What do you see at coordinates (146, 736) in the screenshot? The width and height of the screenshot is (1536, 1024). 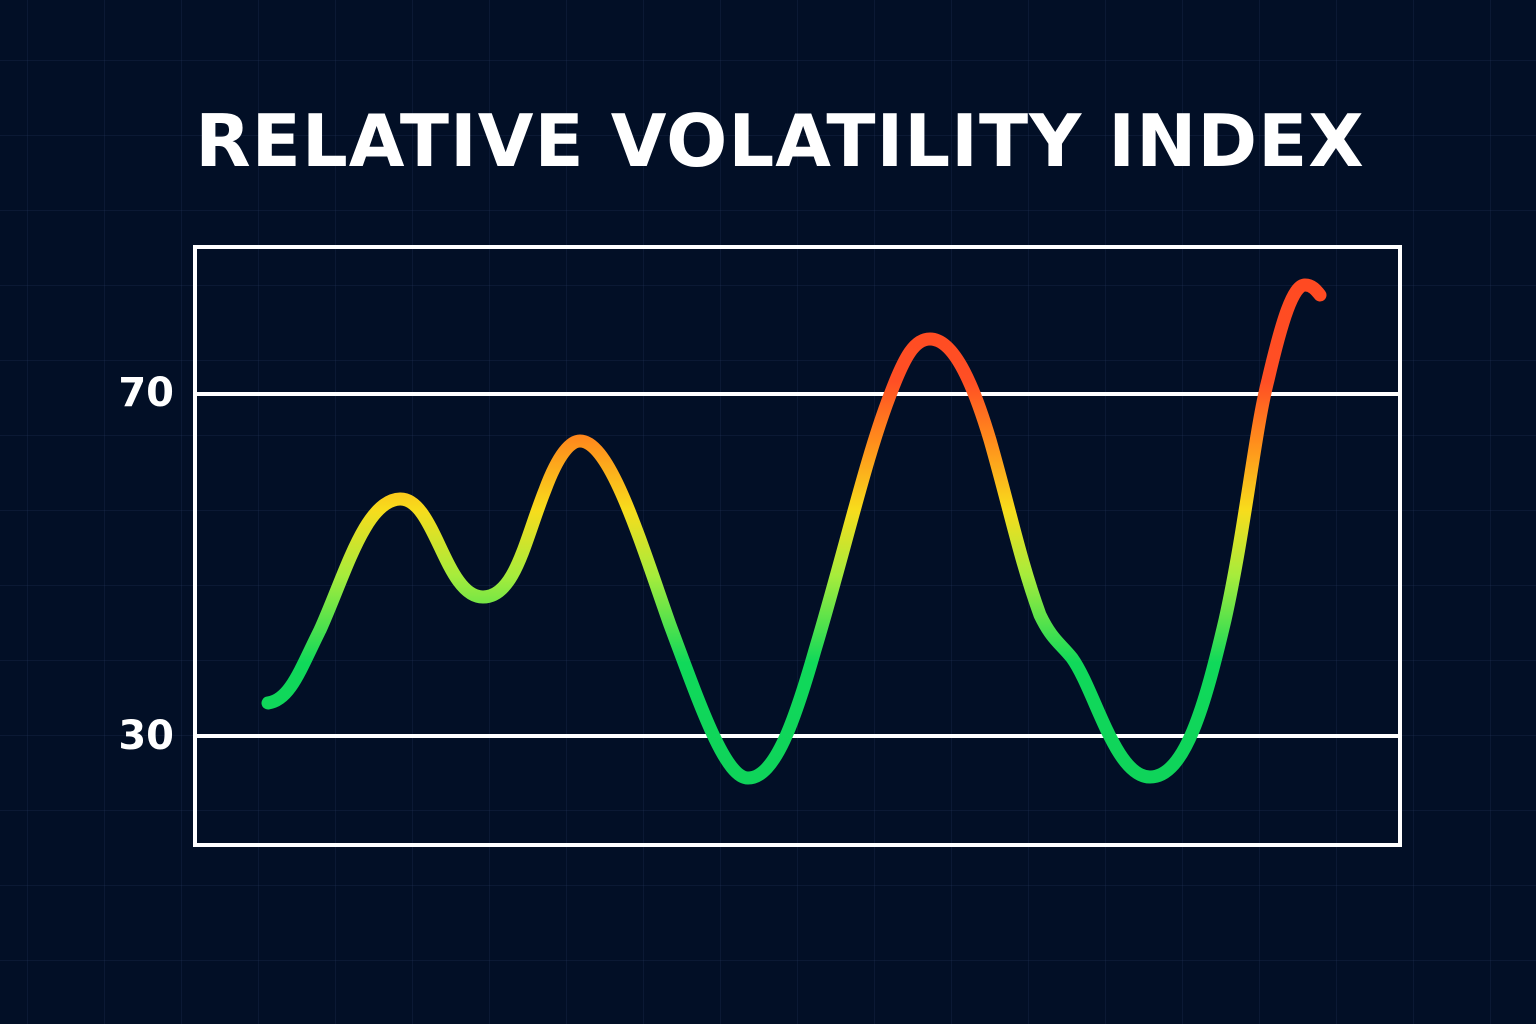 I see `y-tick-label-30: 30` at bounding box center [146, 736].